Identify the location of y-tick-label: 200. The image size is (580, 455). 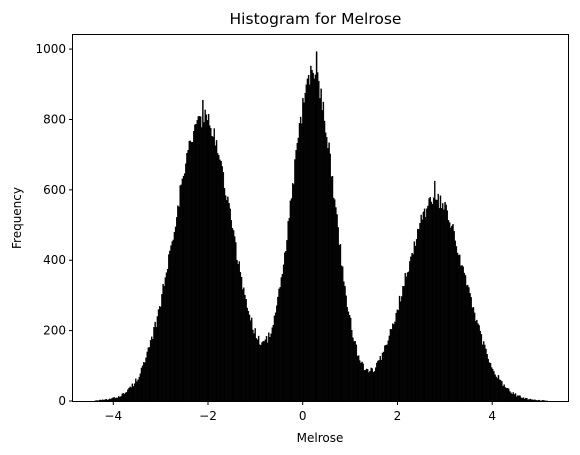
(54, 331).